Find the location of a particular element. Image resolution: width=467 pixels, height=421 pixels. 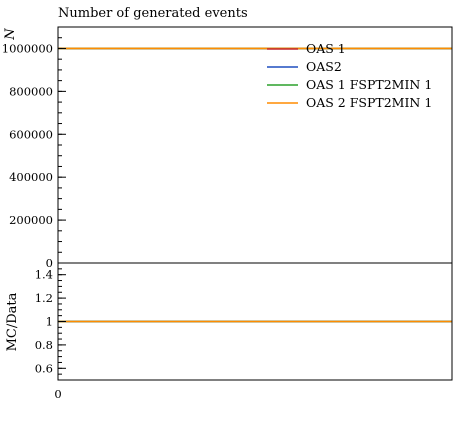

legend-label: OAS2 is located at coordinates (324, 66).